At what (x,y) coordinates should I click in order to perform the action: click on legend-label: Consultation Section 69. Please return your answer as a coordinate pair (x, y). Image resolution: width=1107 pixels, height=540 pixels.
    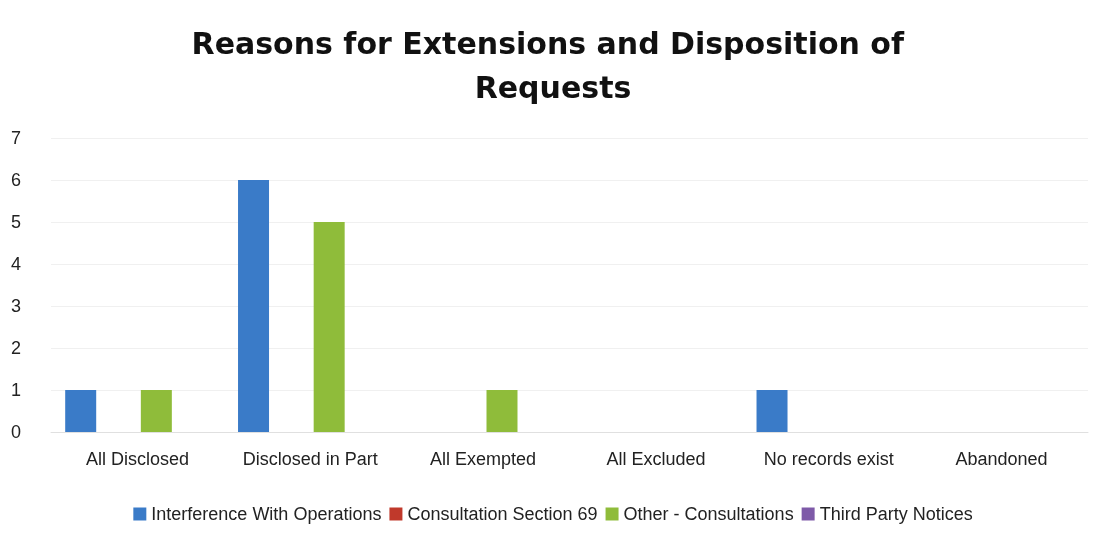
    Looking at the image, I should click on (502, 514).